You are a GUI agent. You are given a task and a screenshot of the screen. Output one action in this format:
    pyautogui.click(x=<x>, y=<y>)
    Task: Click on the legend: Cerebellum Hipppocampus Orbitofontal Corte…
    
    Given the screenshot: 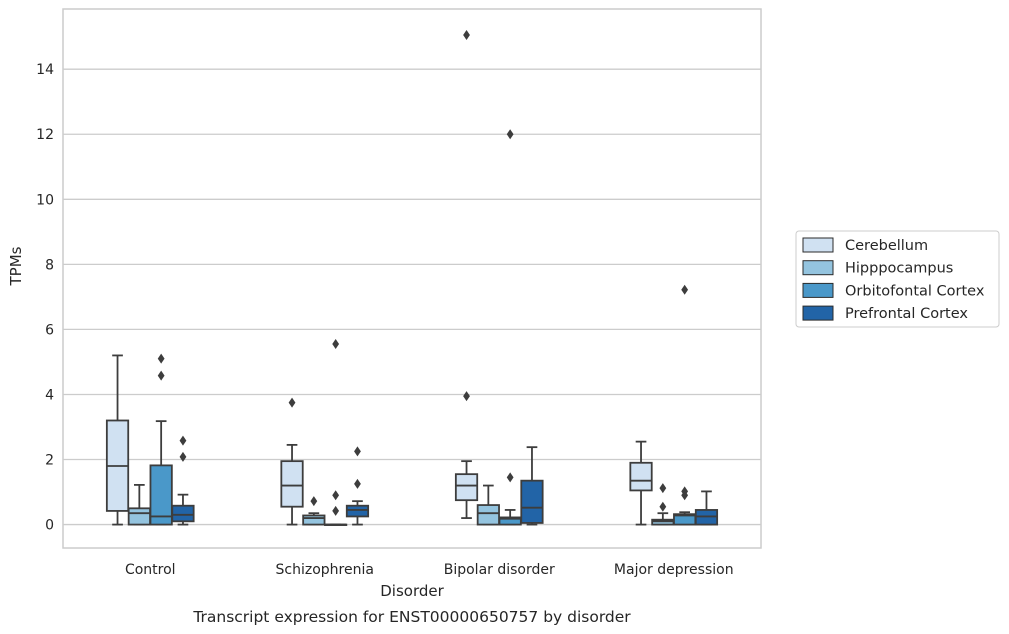 What is the action you would take?
    pyautogui.click(x=897, y=279)
    